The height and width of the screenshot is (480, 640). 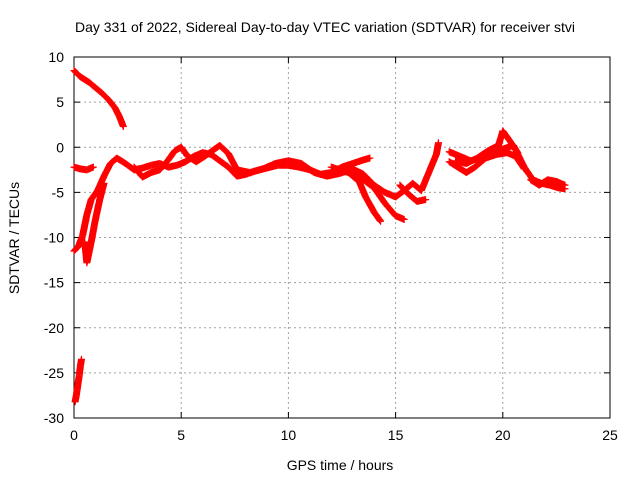 What do you see at coordinates (54, 328) in the screenshot?
I see `y-tick-label: -20` at bounding box center [54, 328].